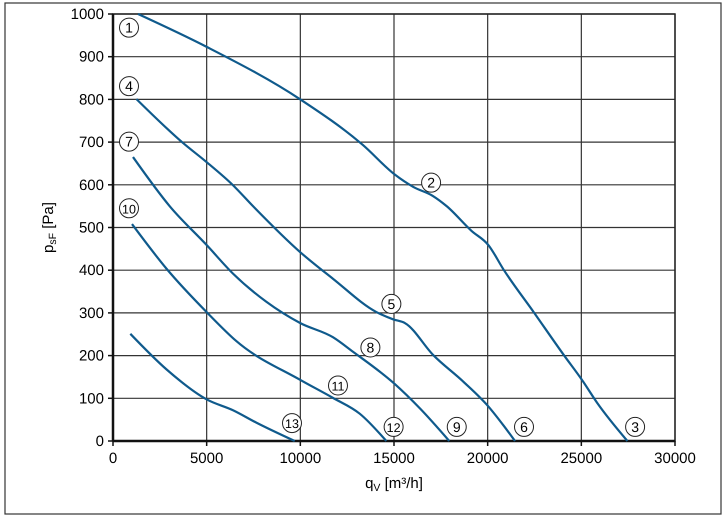  What do you see at coordinates (207, 458) in the screenshot?
I see `x-tick-label: 5000` at bounding box center [207, 458].